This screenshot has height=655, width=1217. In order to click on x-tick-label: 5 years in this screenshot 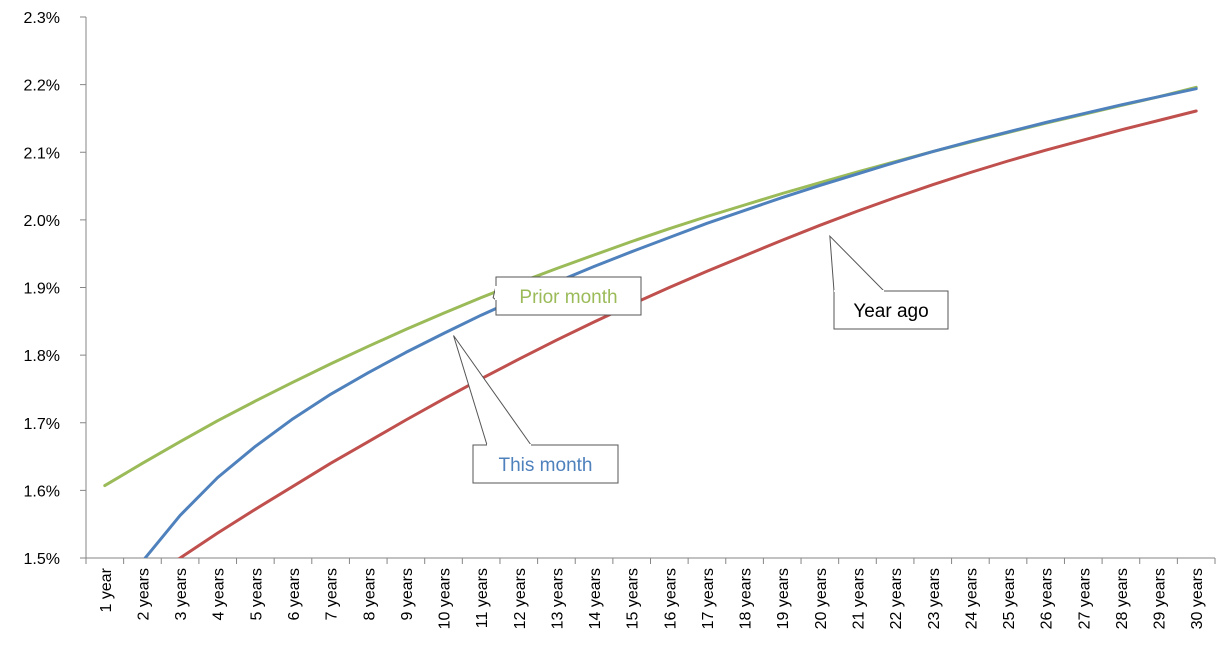, I will do `click(256, 594)`.